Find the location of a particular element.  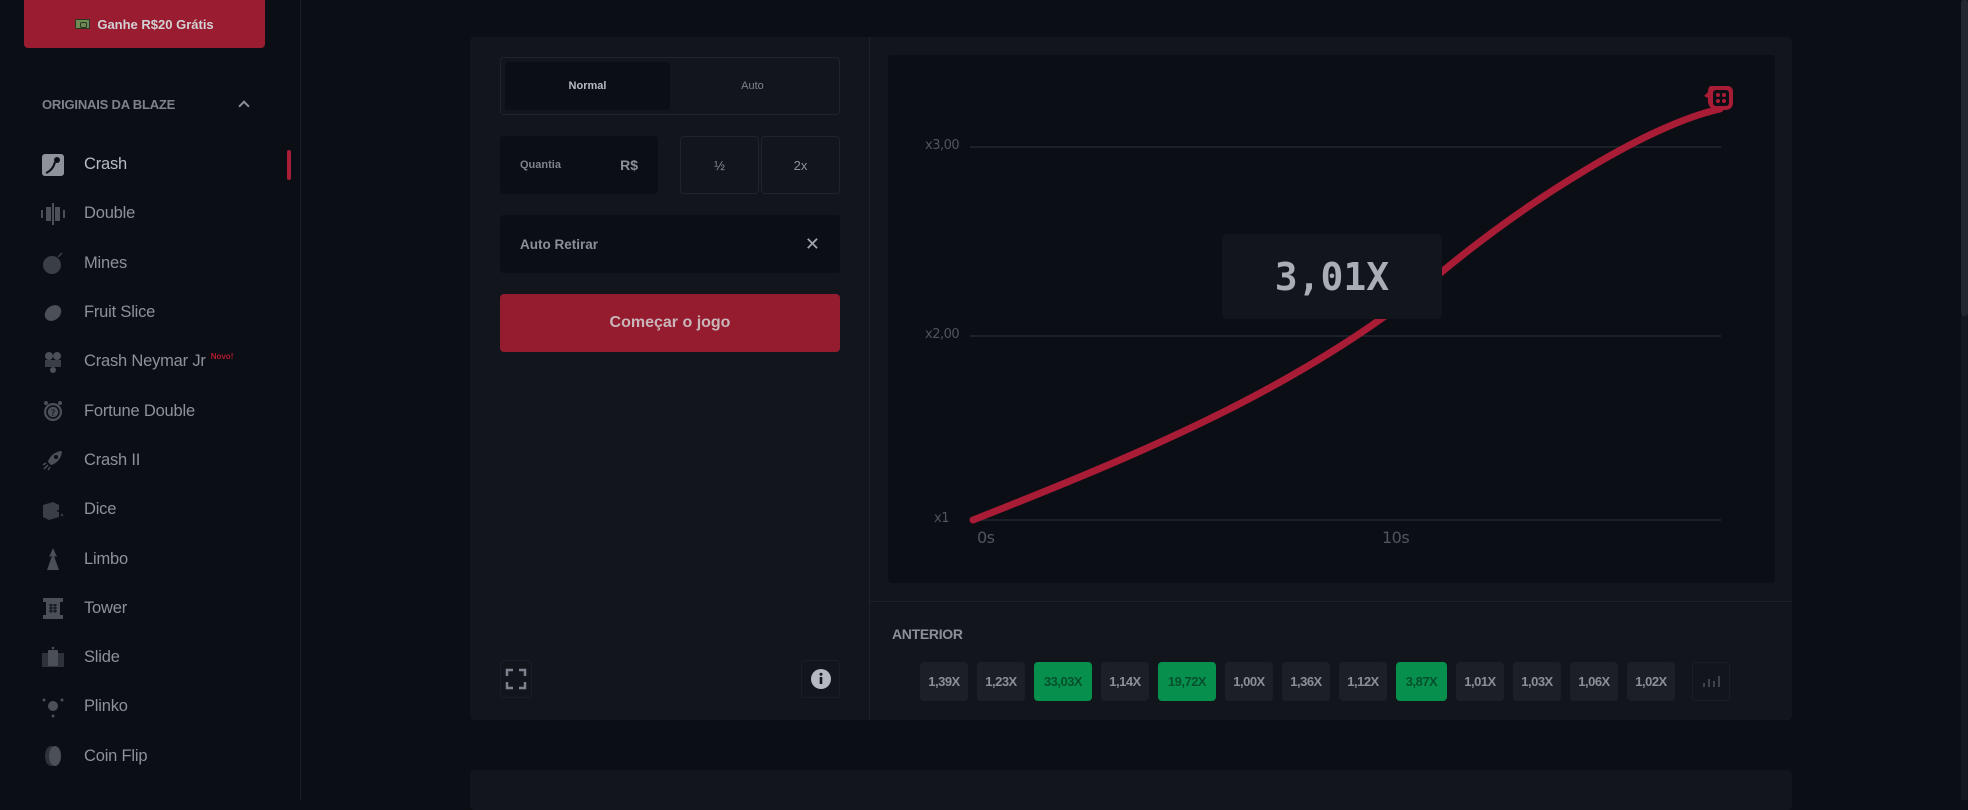

stats-button is located at coordinates (1711, 681).